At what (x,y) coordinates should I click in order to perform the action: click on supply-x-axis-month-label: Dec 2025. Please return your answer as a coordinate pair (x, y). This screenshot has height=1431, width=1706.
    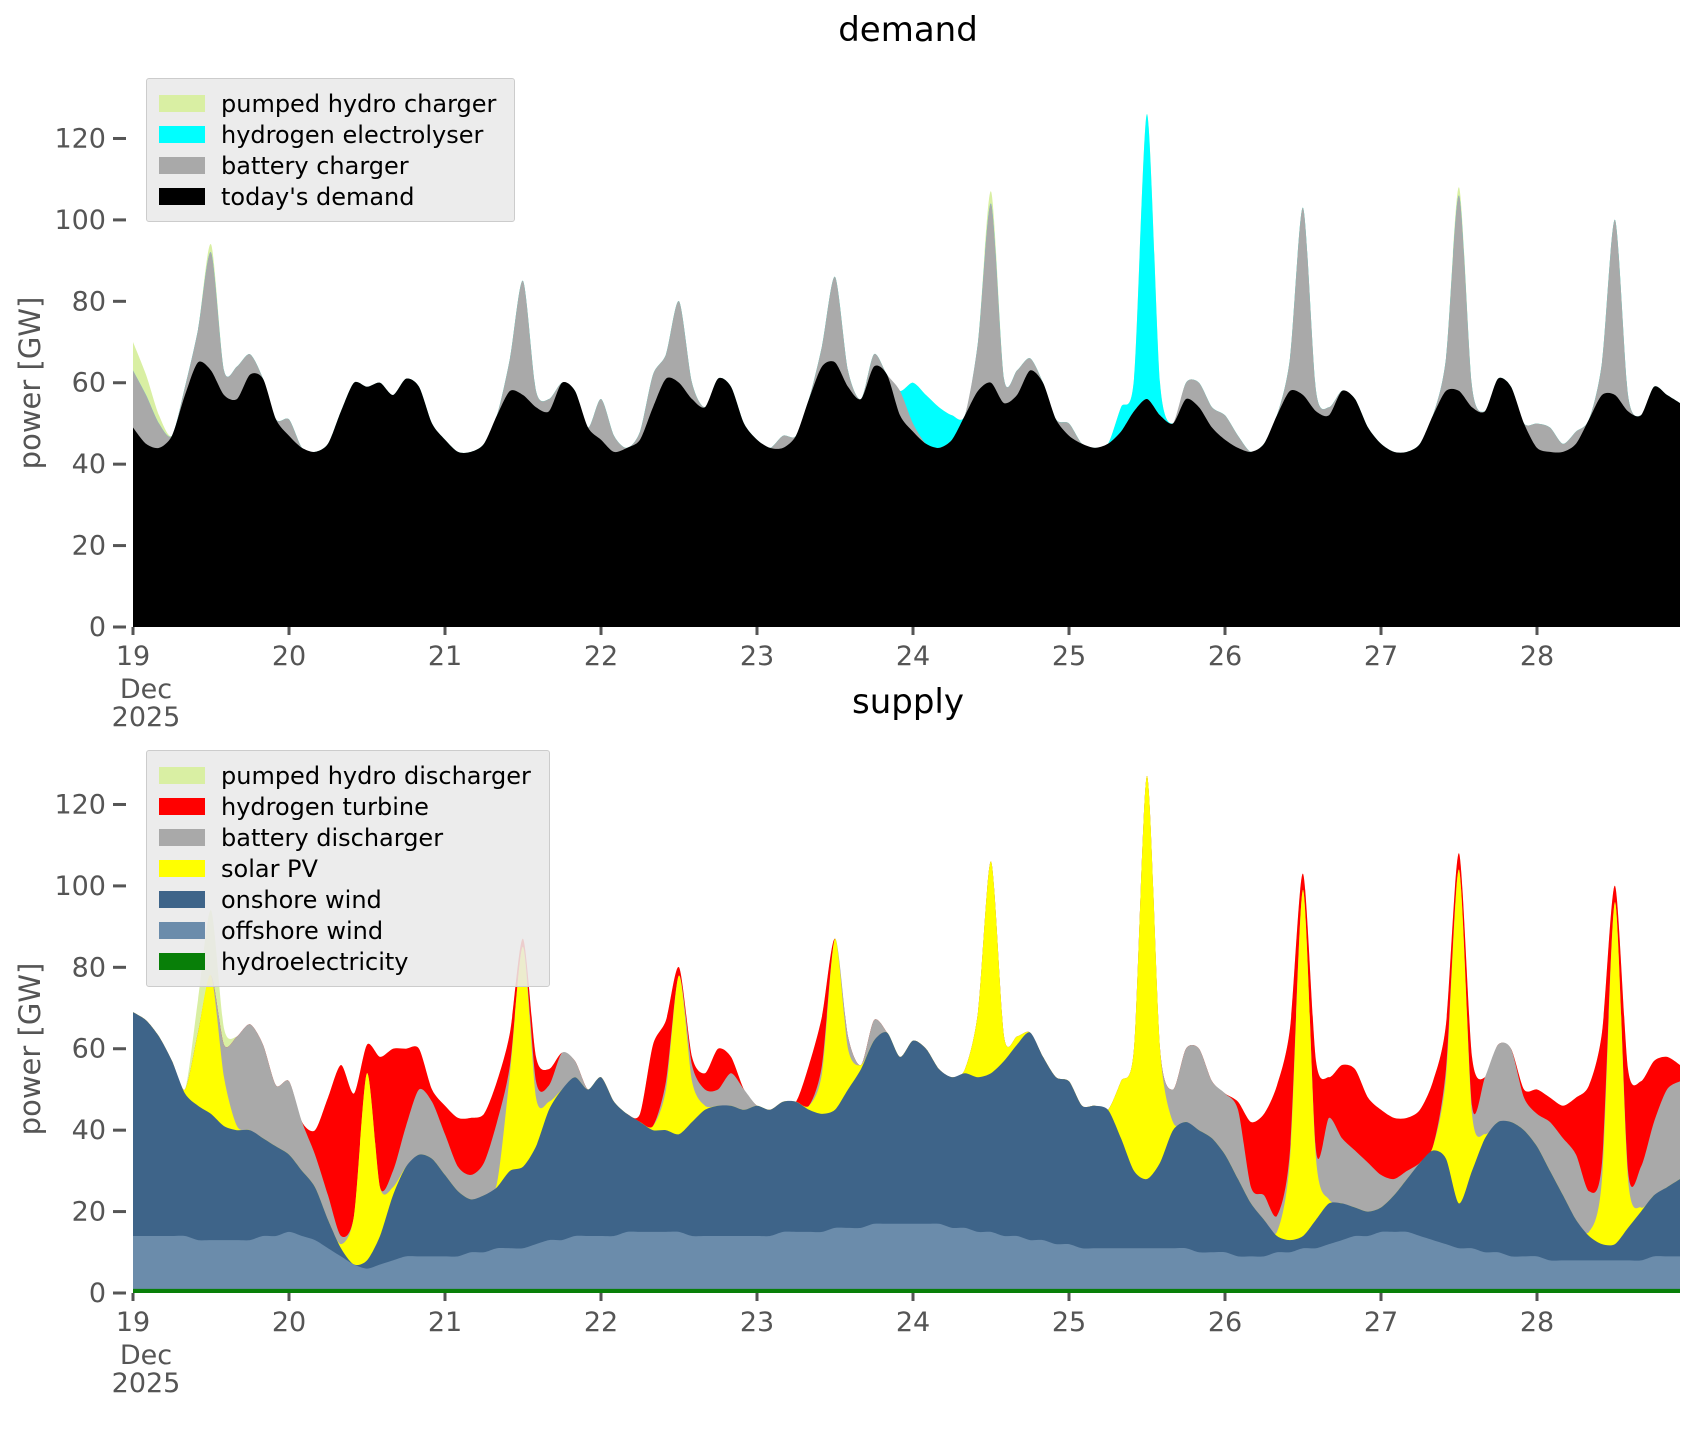
    Looking at the image, I should click on (146, 1370).